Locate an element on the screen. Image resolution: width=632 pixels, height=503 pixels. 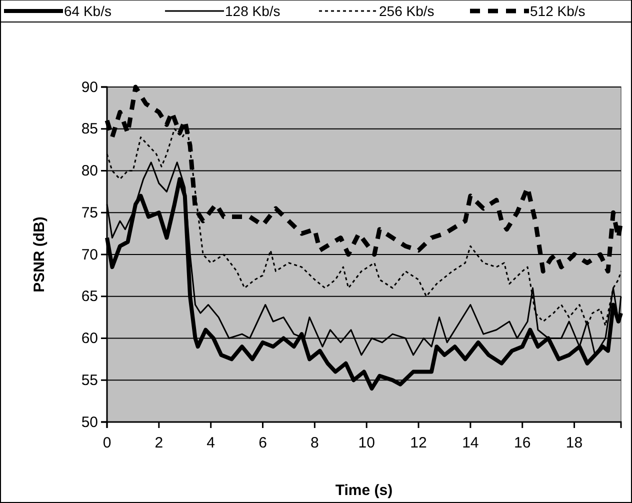
legend-label: 512 Kb/s is located at coordinates (558, 11).